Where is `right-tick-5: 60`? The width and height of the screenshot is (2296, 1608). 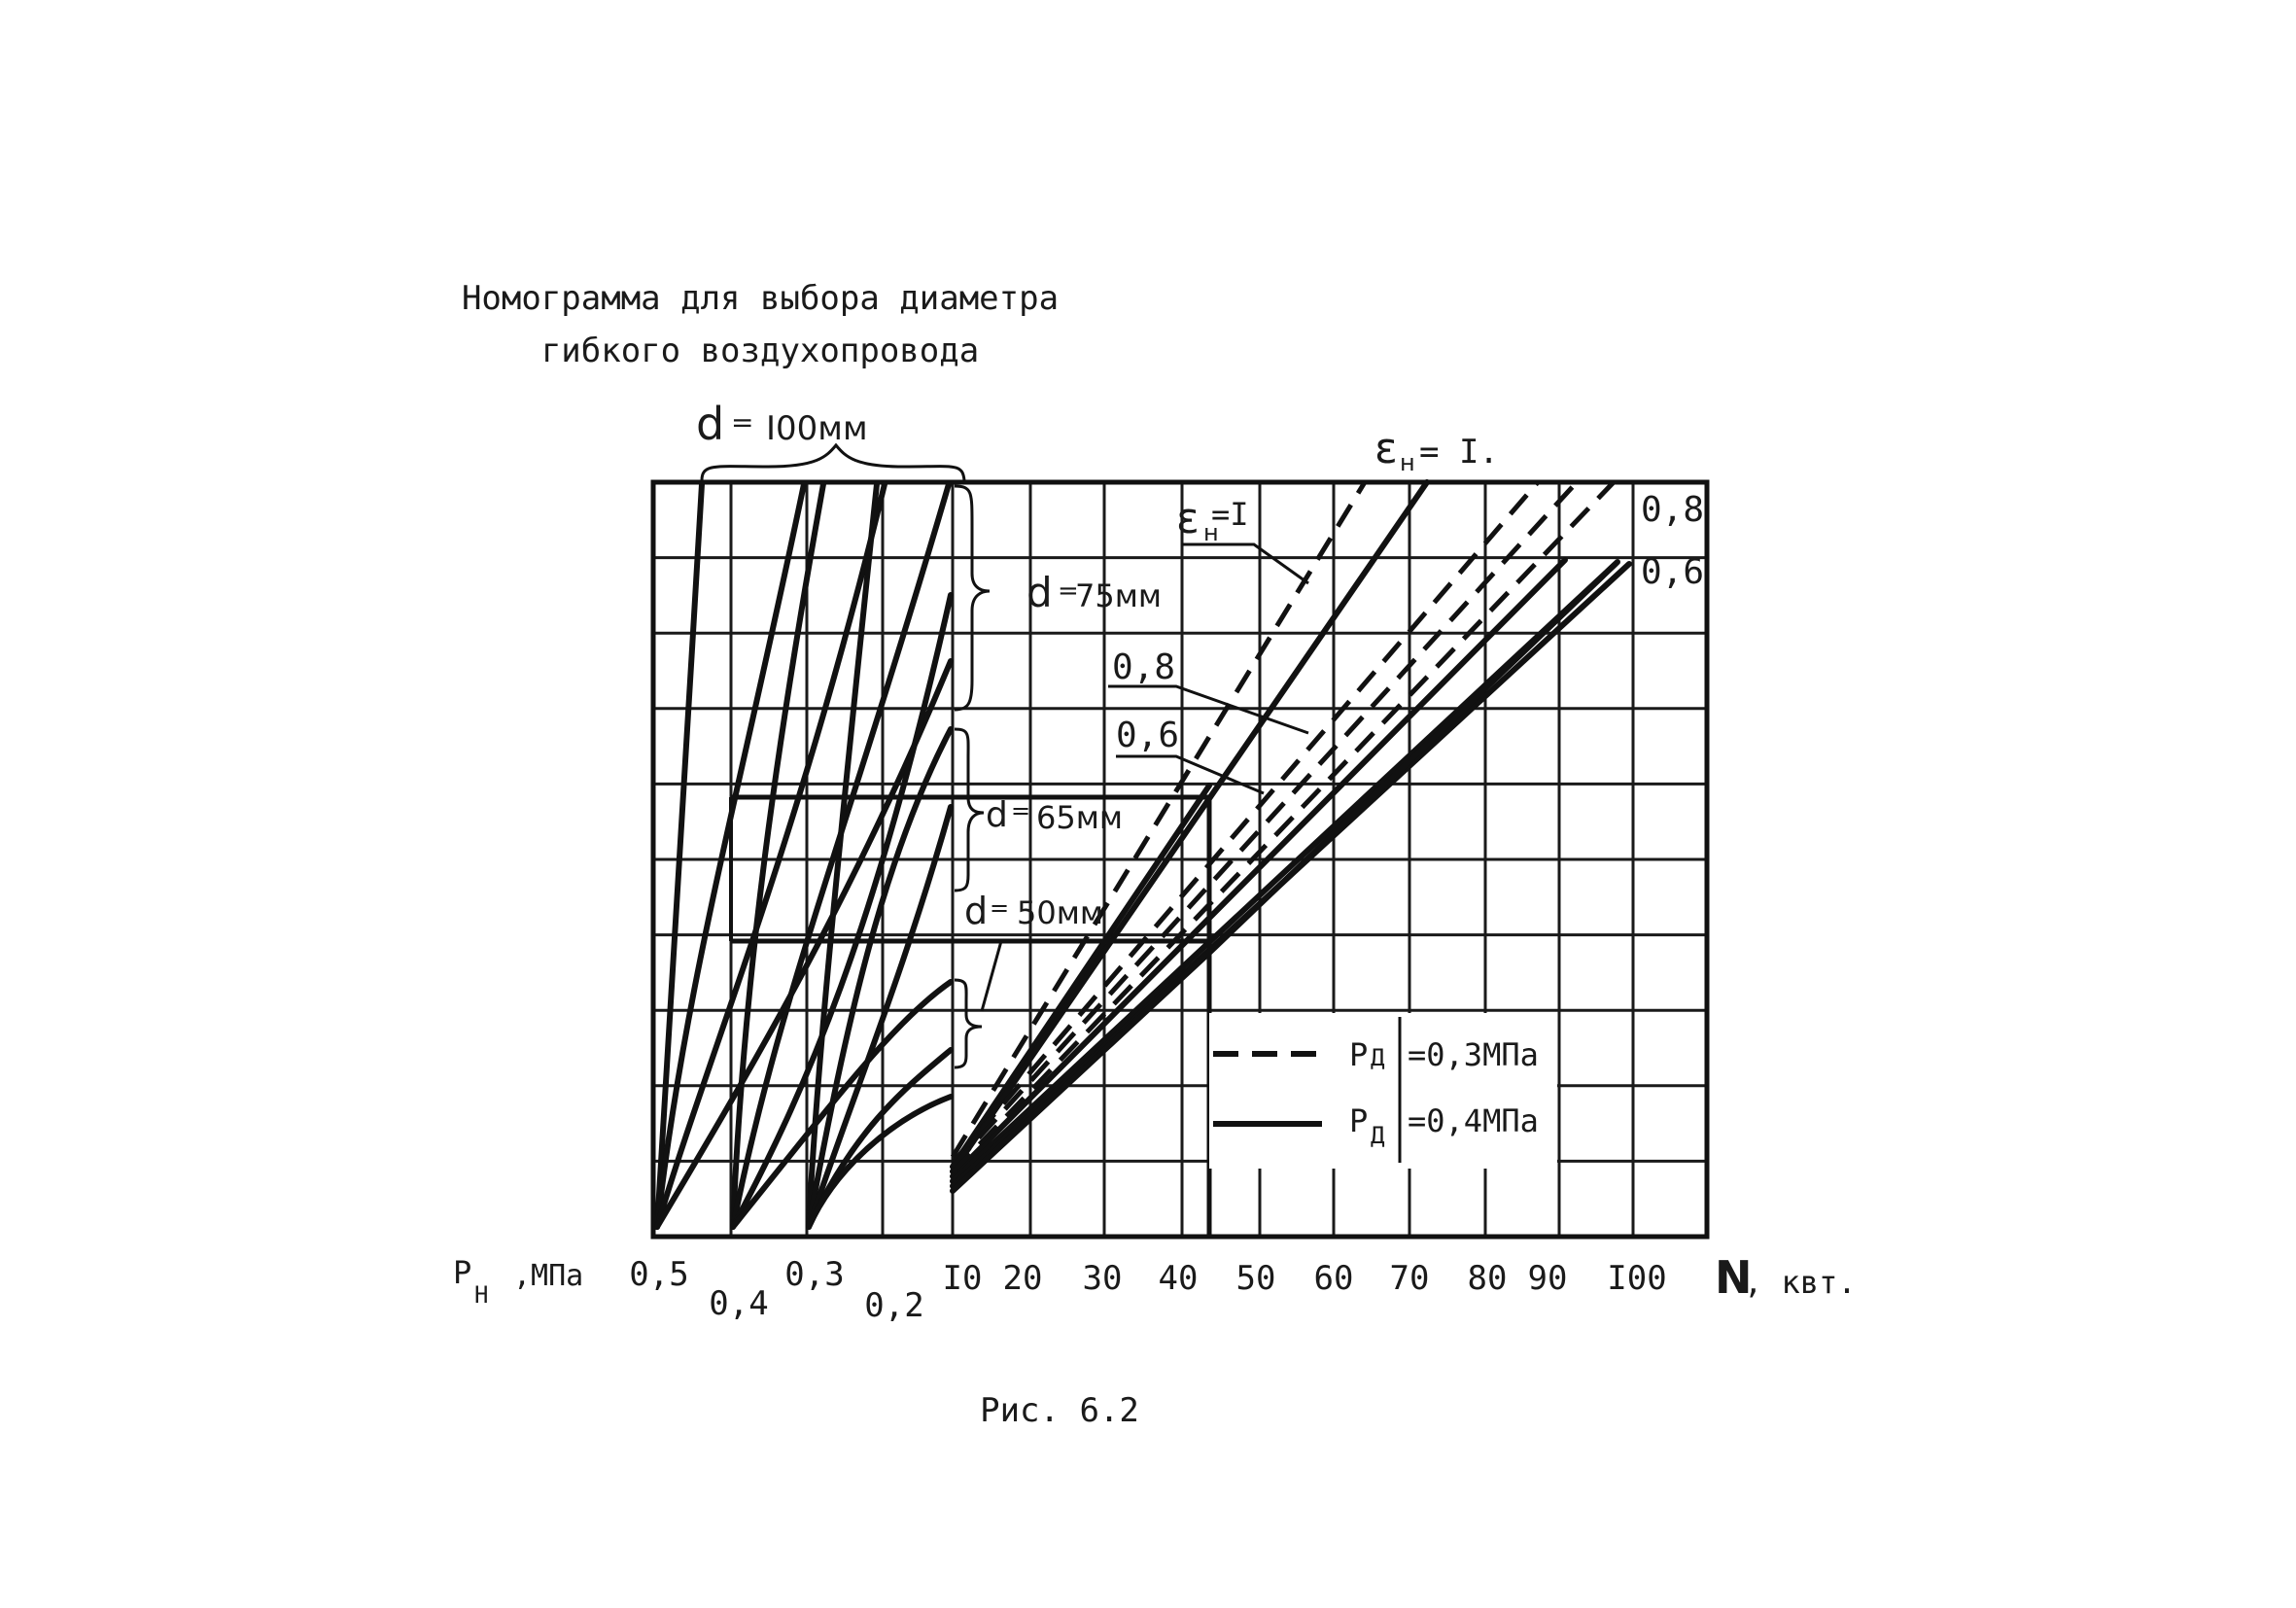 right-tick-5: 60 is located at coordinates (1334, 1278).